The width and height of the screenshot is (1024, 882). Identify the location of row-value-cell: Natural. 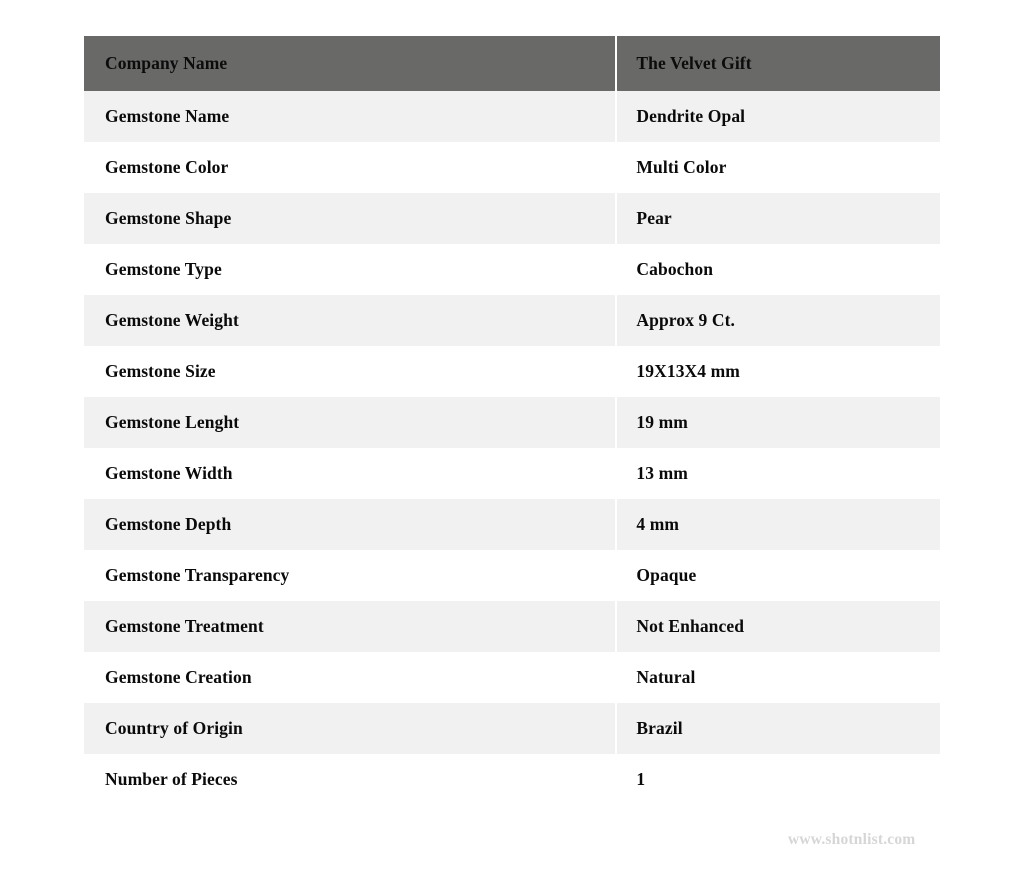
(778, 677).